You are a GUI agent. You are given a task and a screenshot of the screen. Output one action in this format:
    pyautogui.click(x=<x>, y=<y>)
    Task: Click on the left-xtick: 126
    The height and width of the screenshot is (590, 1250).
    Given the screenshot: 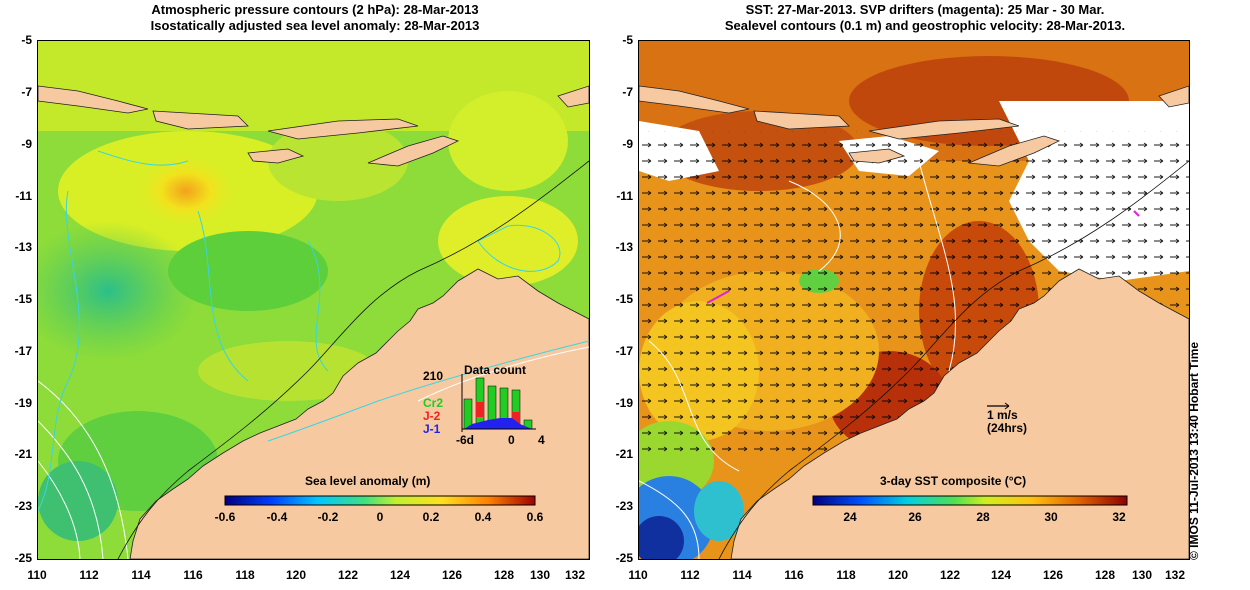 What is the action you would take?
    pyautogui.click(x=452, y=575)
    